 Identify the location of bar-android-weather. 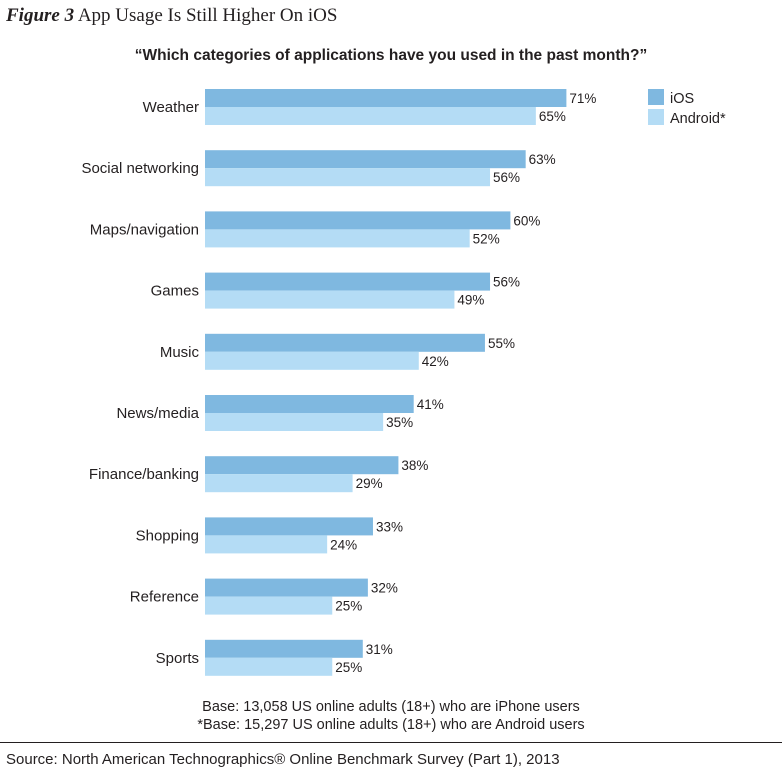
(370, 116).